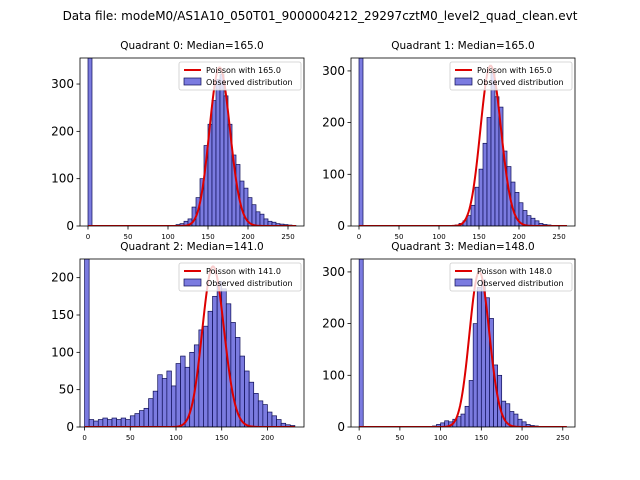  Describe the element at coordinates (462, 46) in the screenshot. I see `subplot-title: Quadrant 1: Median=165.0` at that location.